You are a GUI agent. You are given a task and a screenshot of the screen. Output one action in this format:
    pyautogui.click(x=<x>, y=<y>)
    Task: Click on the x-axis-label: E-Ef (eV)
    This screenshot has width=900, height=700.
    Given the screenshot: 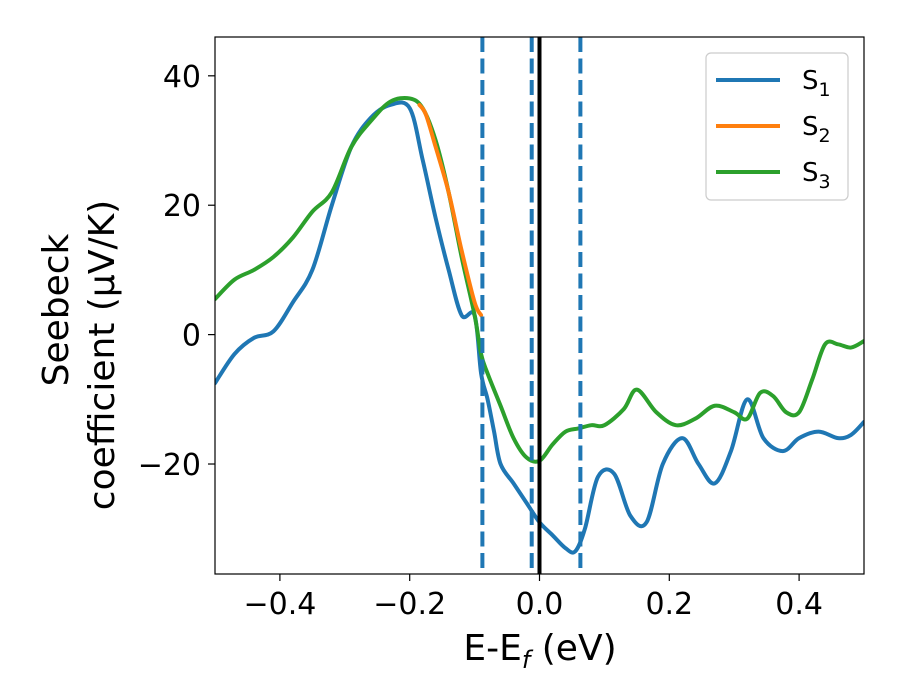 What is the action you would take?
    pyautogui.click(x=539, y=651)
    